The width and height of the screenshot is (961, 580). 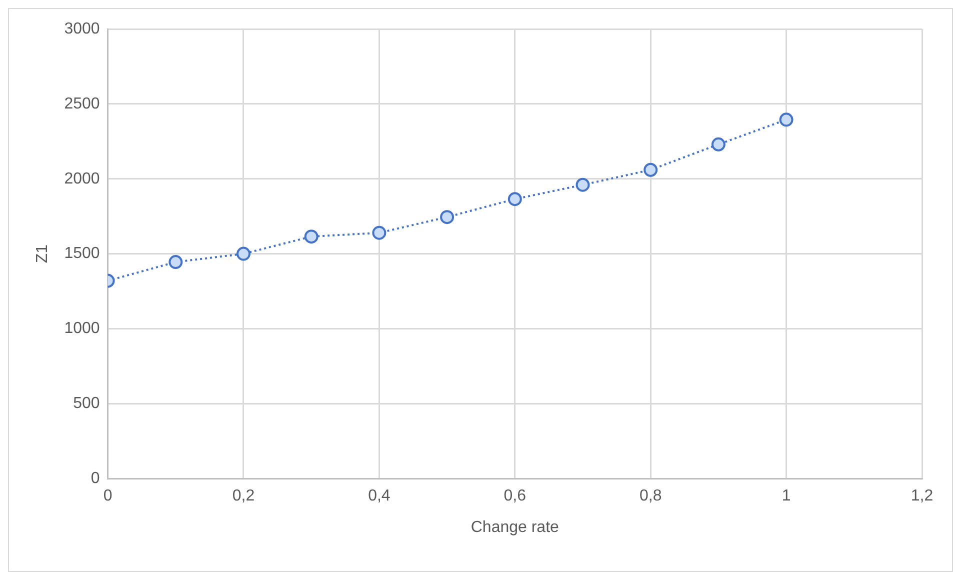 What do you see at coordinates (82, 29) in the screenshot?
I see `y-tick-label: 3000` at bounding box center [82, 29].